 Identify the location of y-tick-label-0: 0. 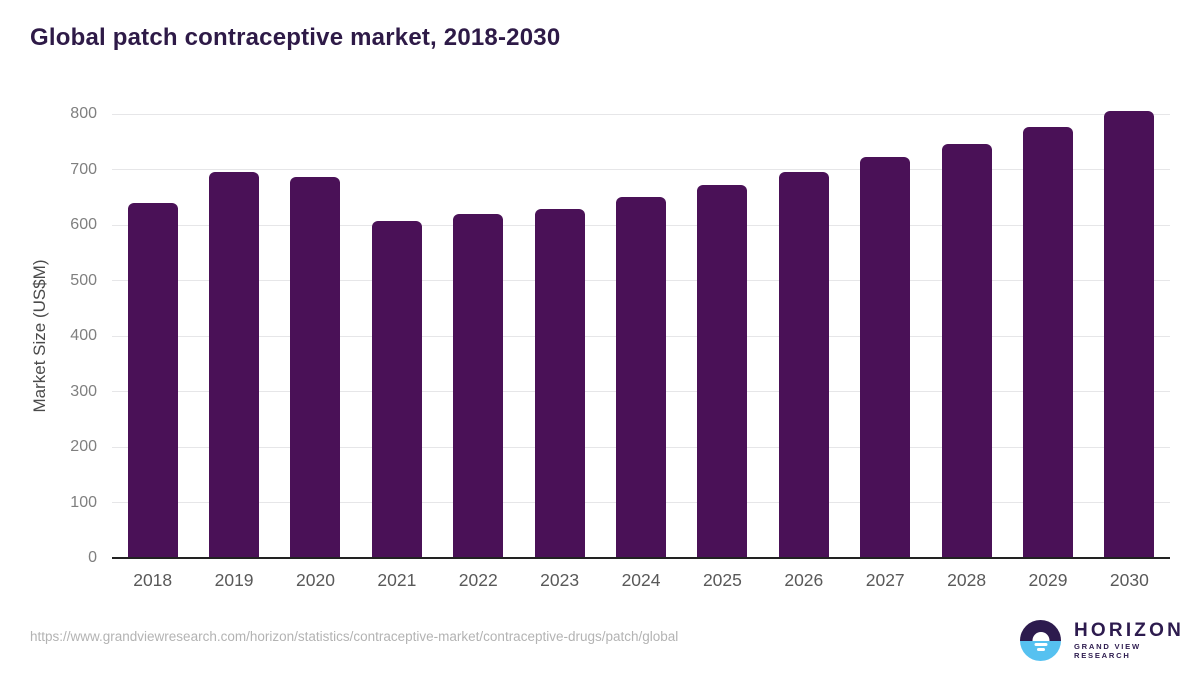
(92, 557).